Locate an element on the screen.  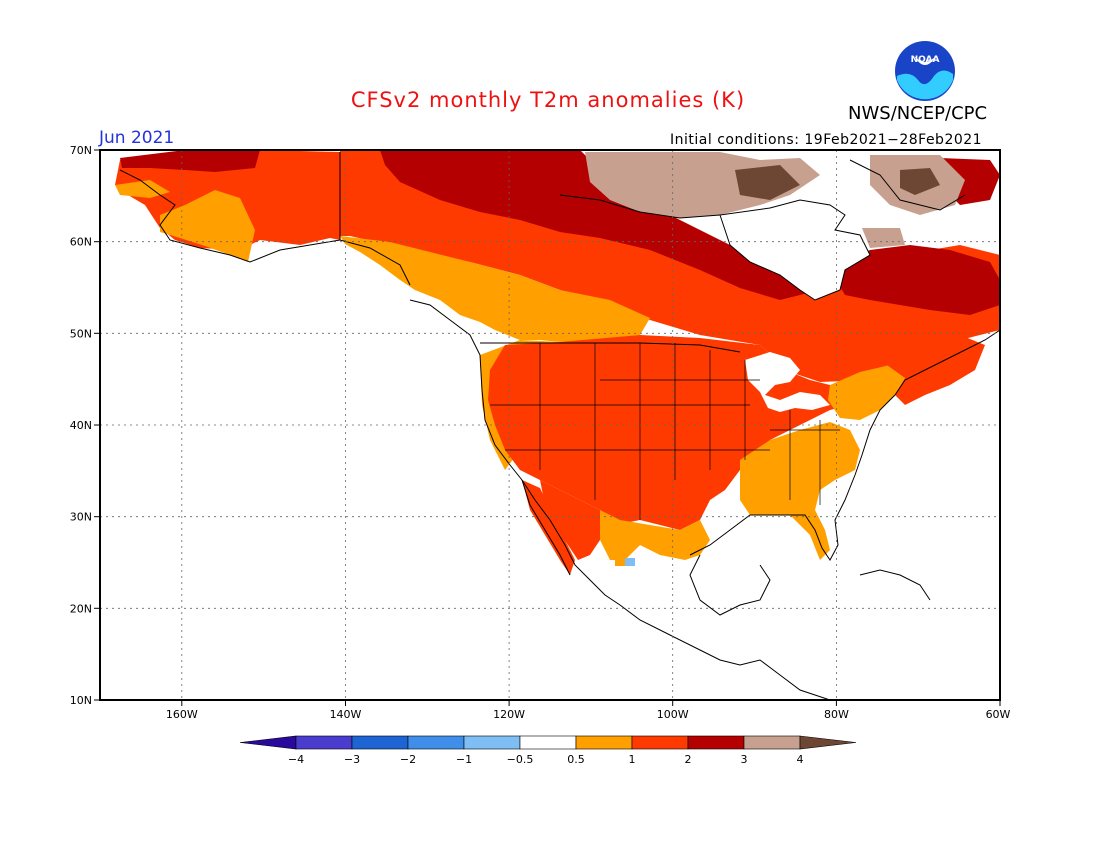
colorbar-tick-label: 3 is located at coordinates (744, 759).